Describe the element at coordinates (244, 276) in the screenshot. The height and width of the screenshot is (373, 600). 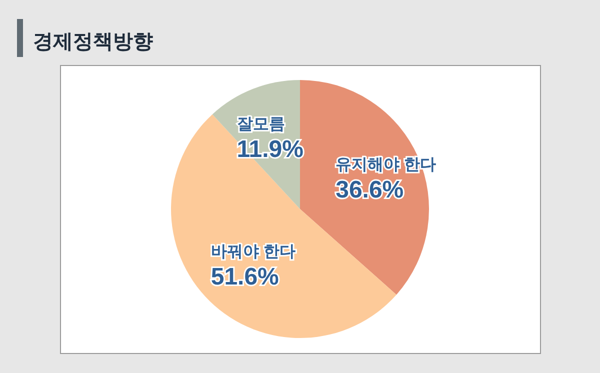
I see `data-label: 51.6%` at that location.